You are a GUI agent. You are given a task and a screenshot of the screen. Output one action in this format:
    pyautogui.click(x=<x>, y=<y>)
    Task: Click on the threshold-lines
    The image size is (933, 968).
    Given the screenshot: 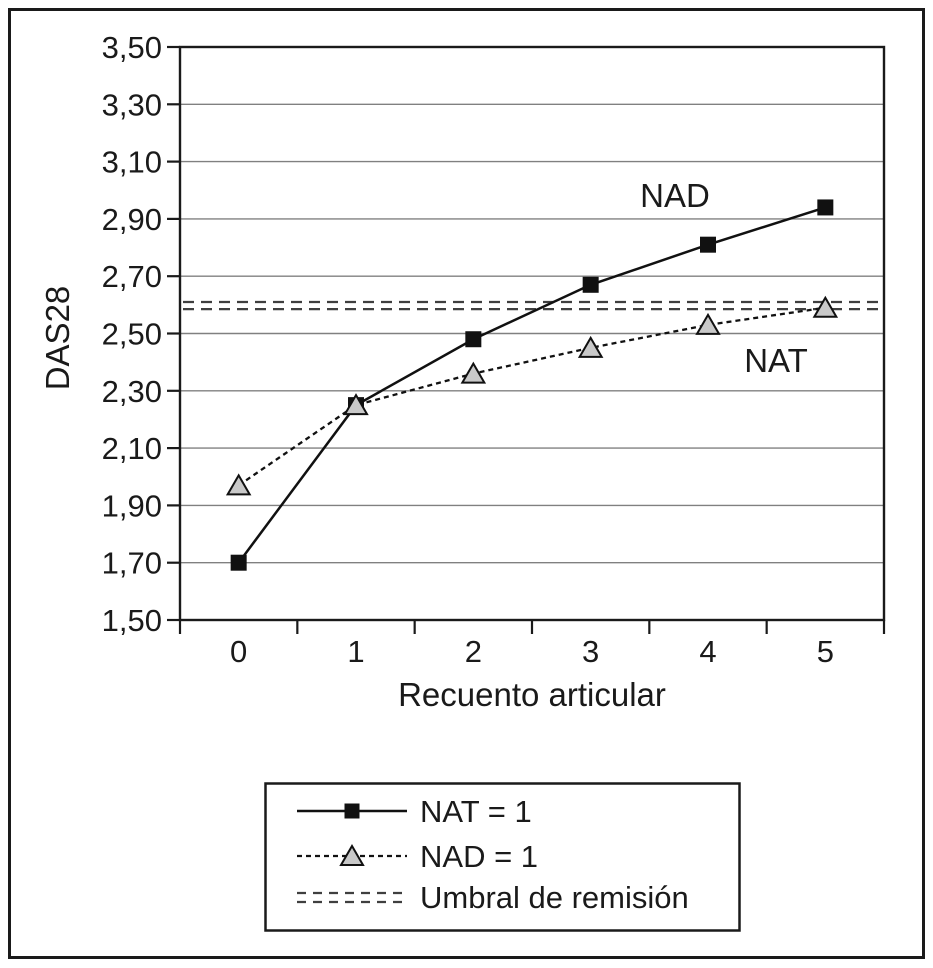 What is the action you would take?
    pyautogui.click(x=532, y=305)
    